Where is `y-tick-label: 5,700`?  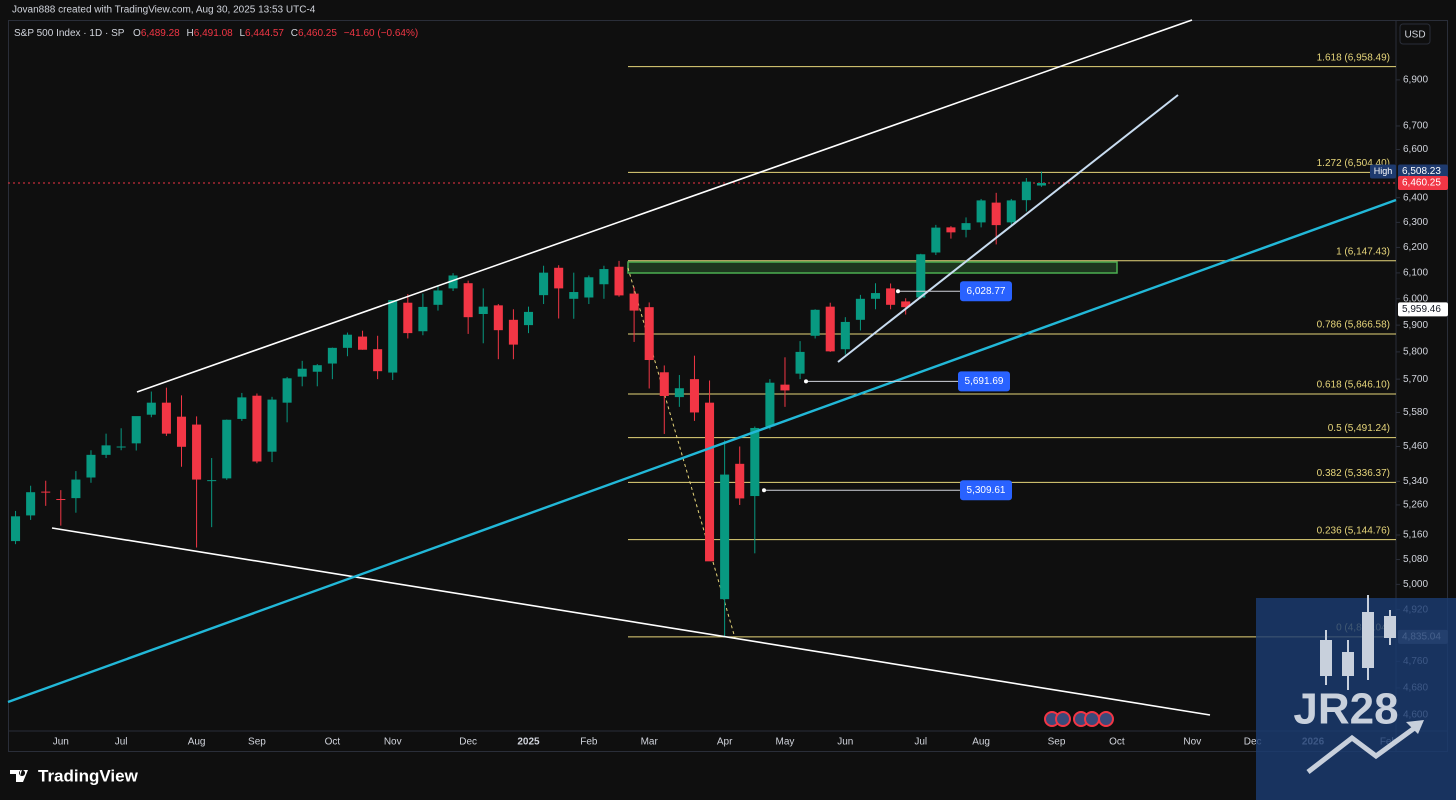
y-tick-label: 5,700 is located at coordinates (1415, 379).